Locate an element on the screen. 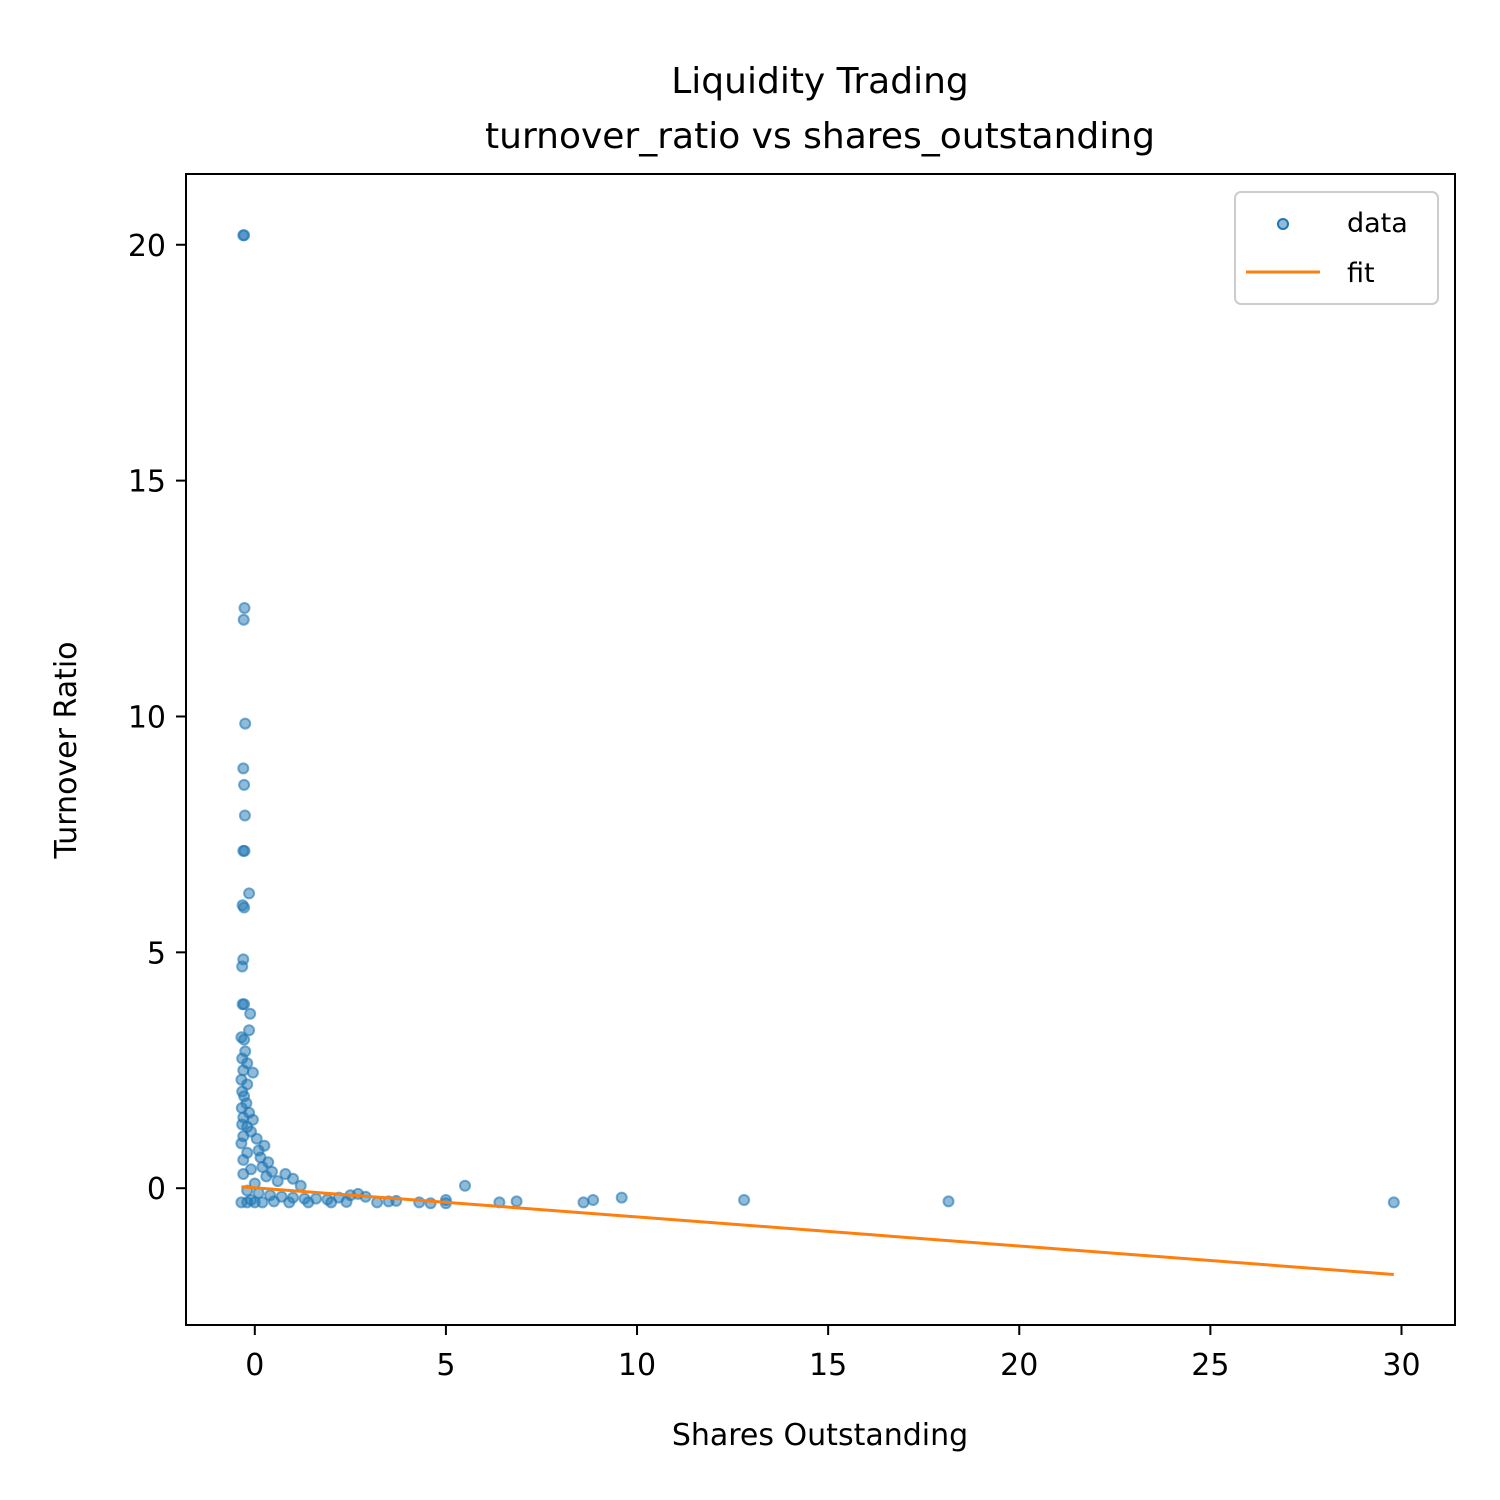 The image size is (1500, 1500). x-tick-label: 30 is located at coordinates (1401, 1365).